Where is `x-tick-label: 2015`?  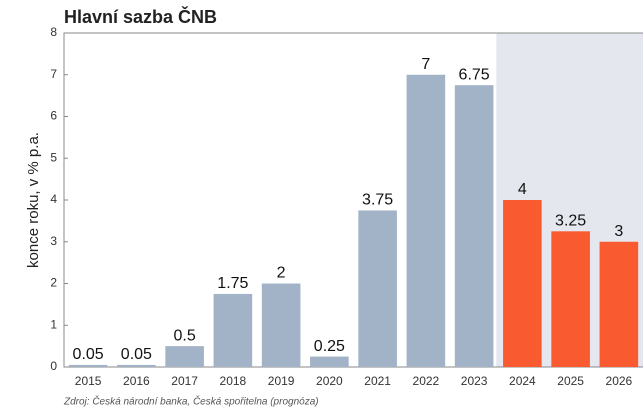 x-tick-label: 2015 is located at coordinates (88, 381).